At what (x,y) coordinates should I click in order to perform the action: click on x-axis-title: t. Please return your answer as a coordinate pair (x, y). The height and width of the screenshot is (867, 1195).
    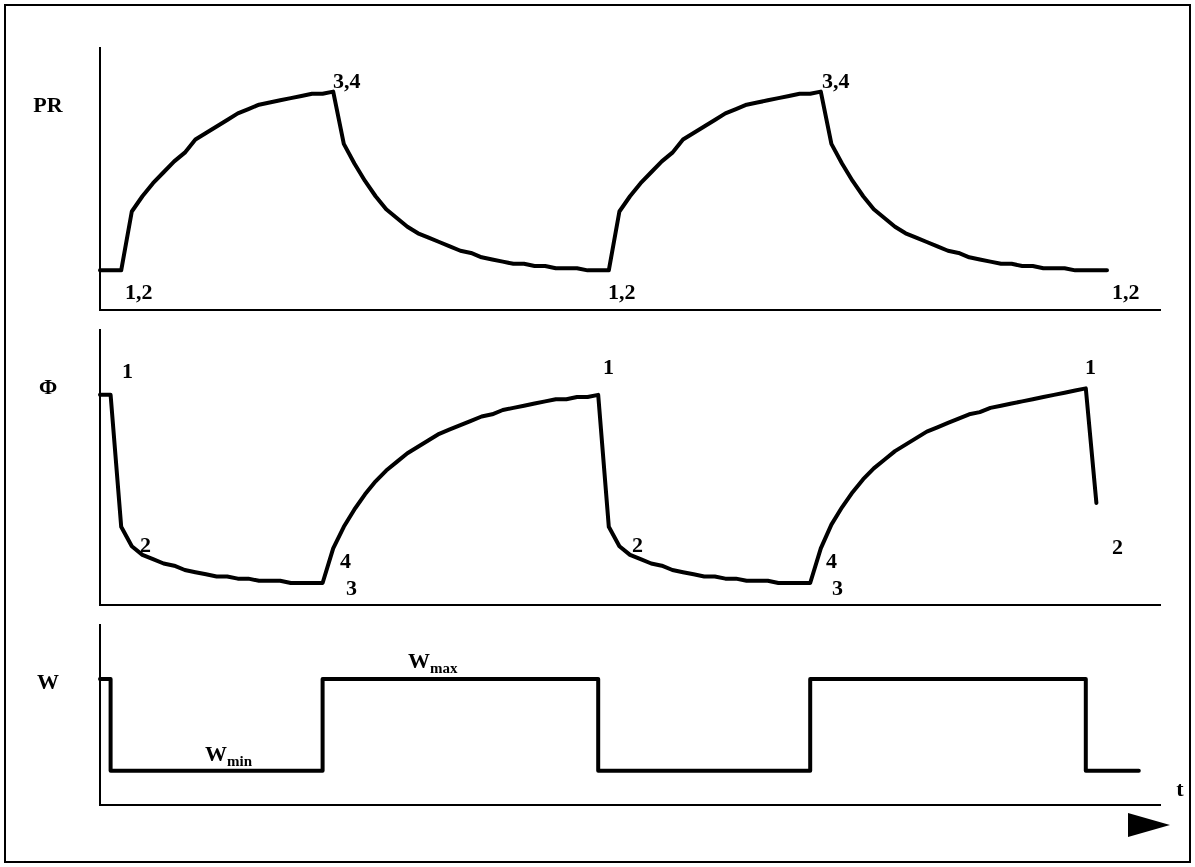
    Looking at the image, I should click on (1180, 789).